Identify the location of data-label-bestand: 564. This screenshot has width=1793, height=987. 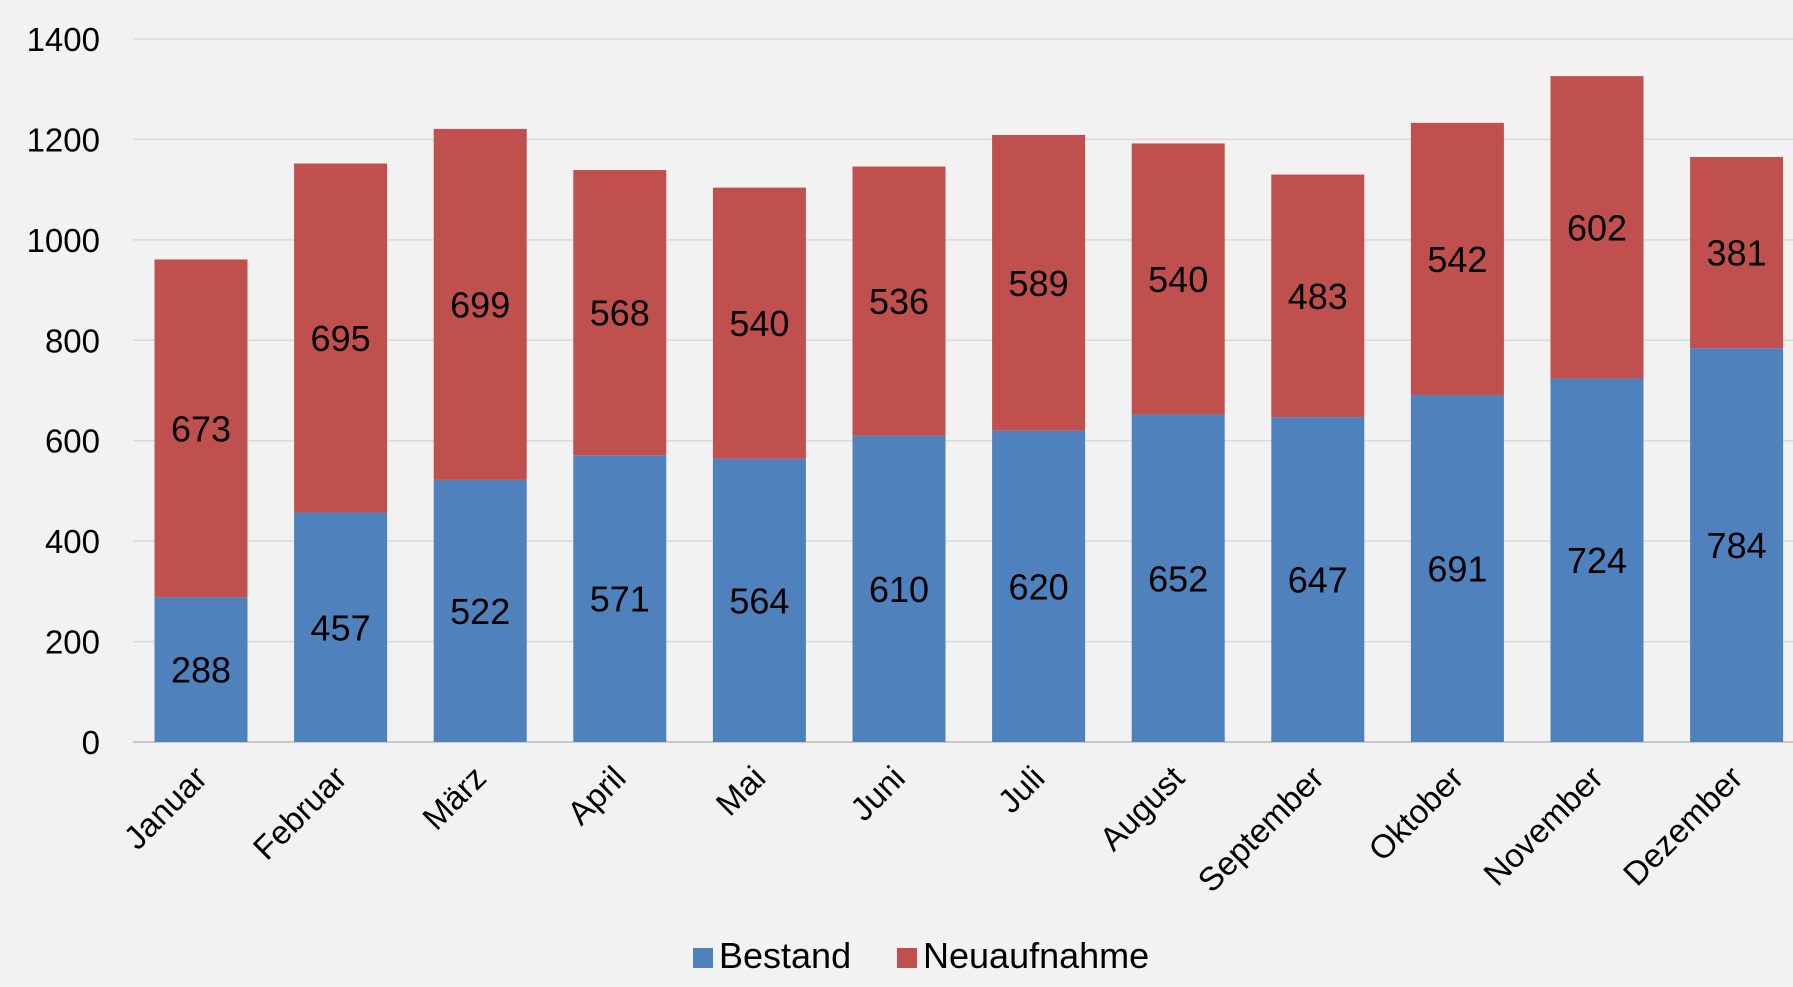
(759, 600).